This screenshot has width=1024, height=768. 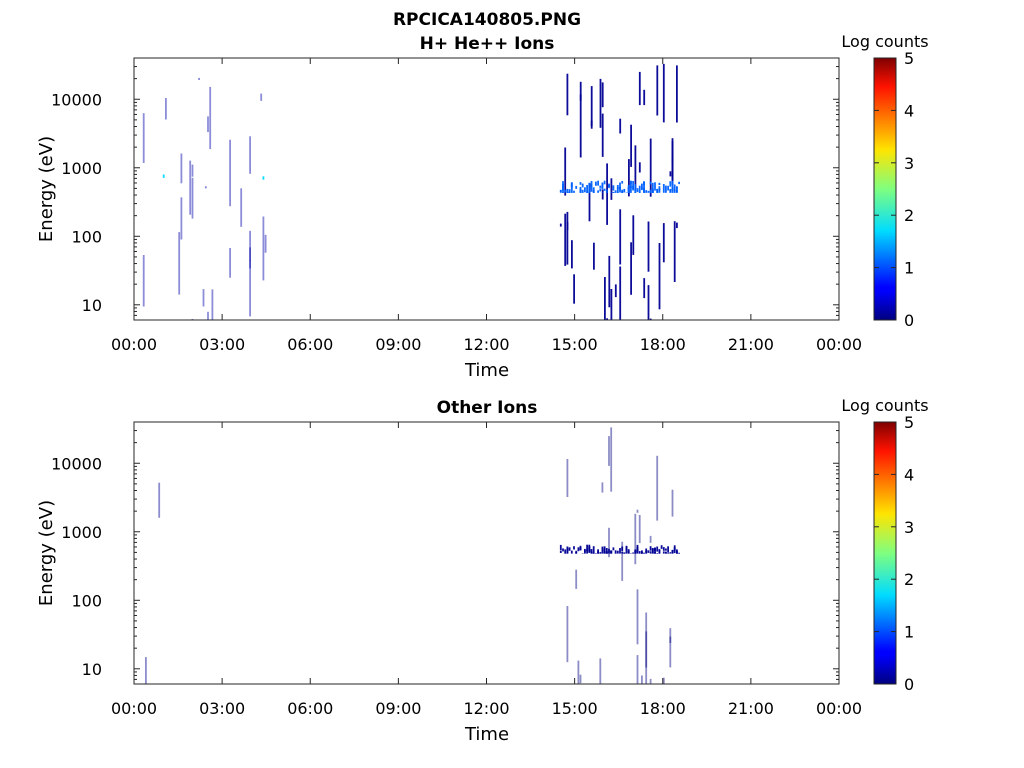 What do you see at coordinates (310, 708) in the screenshot?
I see `x-tick-label: 06:00` at bounding box center [310, 708].